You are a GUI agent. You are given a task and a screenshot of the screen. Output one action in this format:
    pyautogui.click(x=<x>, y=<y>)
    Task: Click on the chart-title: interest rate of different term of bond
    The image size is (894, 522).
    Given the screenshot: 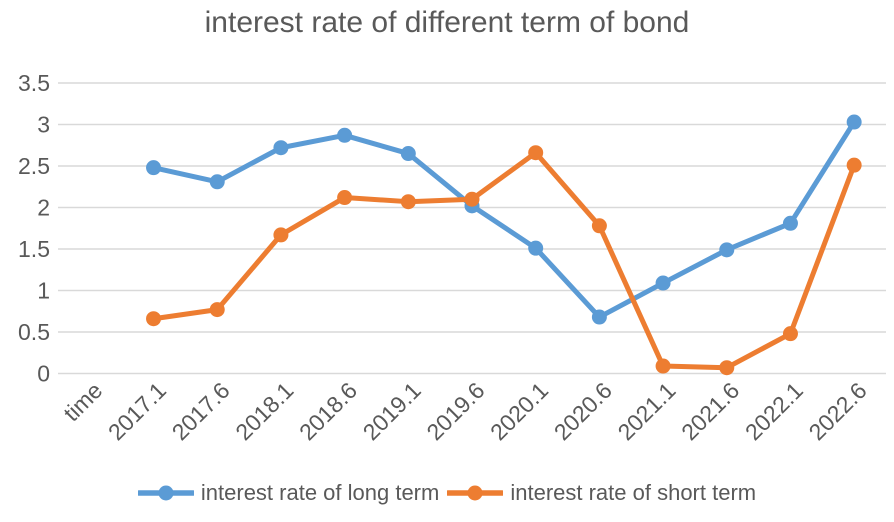 What is the action you would take?
    pyautogui.click(x=447, y=22)
    